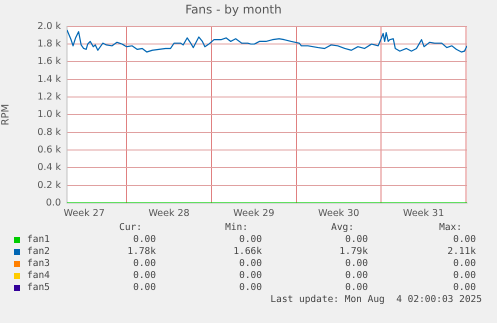  Describe the element at coordinates (53, 202) in the screenshot. I see `y-tick-label: 0.0` at that location.